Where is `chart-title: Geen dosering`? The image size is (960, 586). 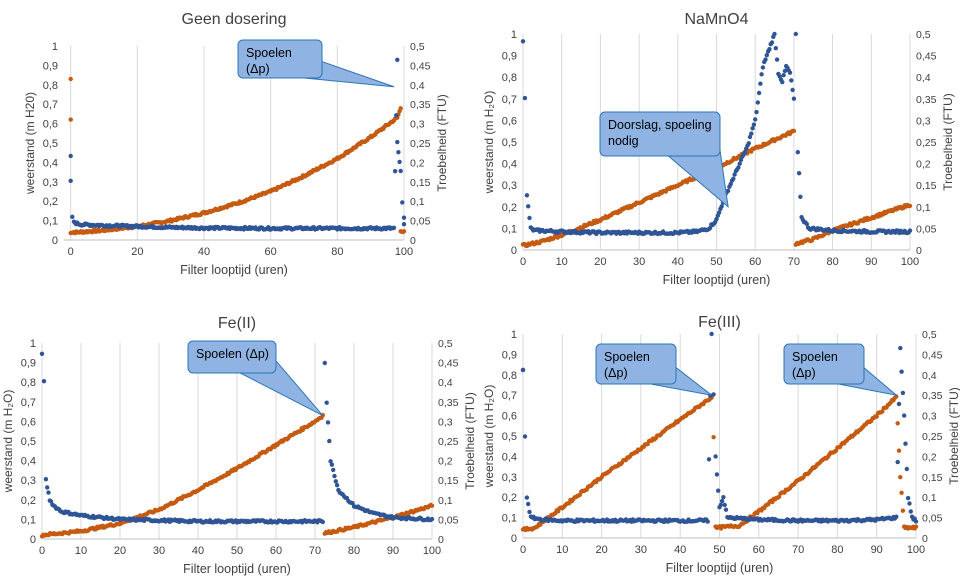 chart-title: Geen dosering is located at coordinates (234, 19).